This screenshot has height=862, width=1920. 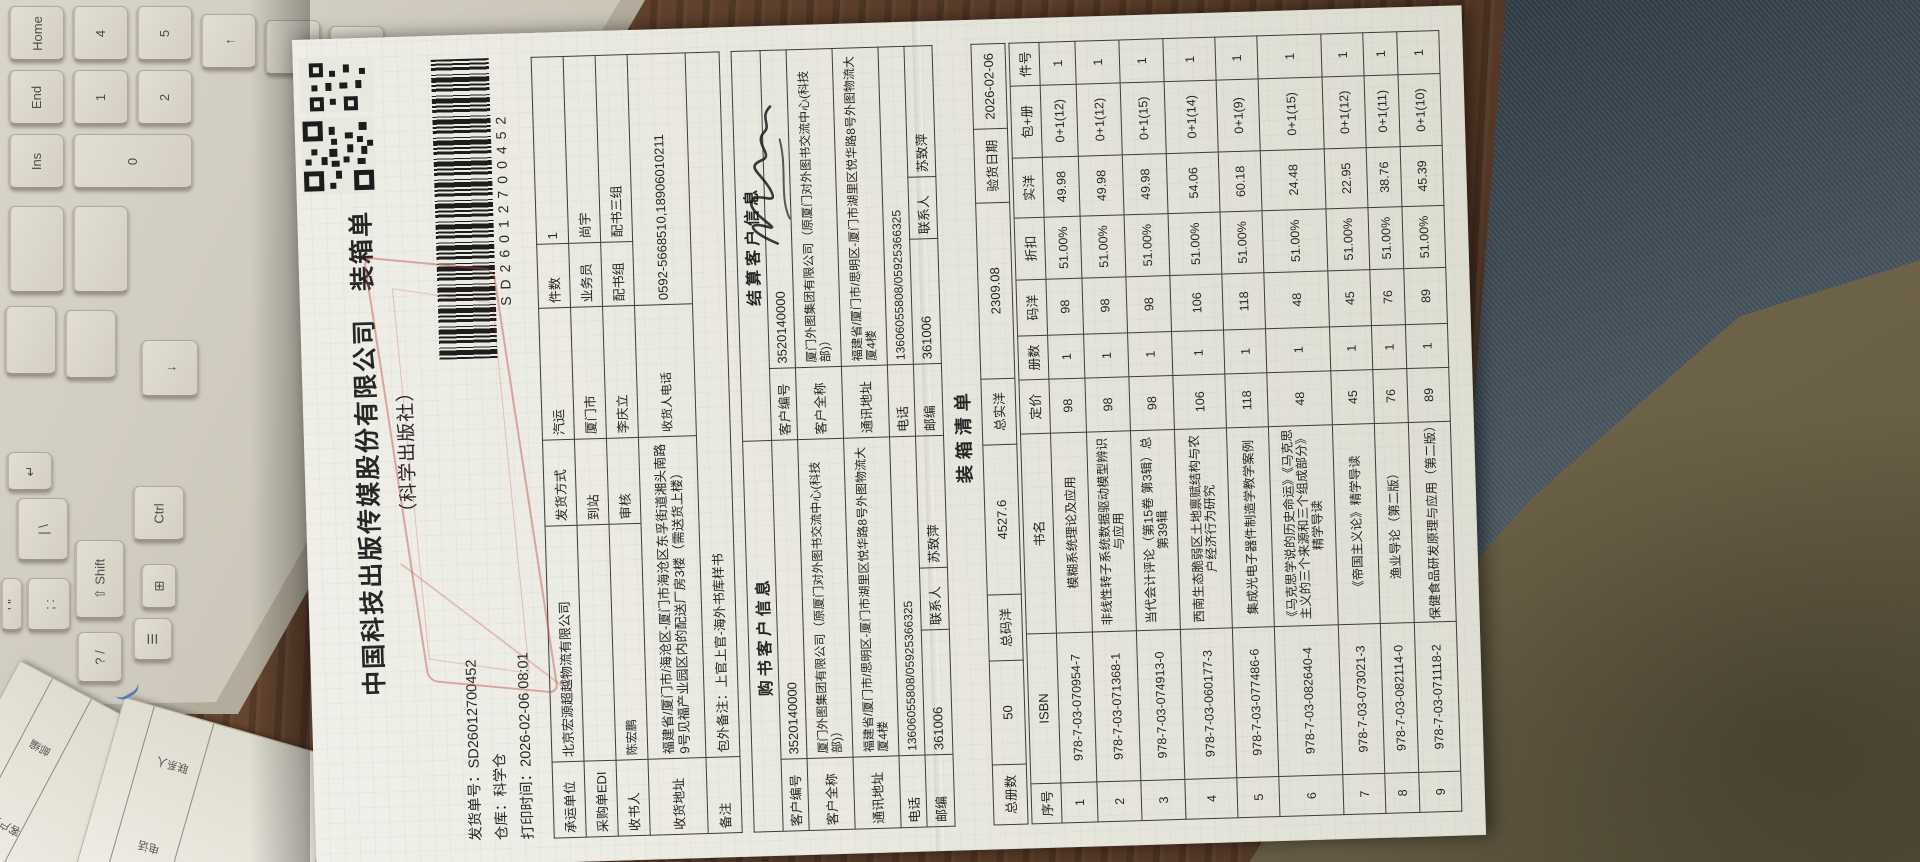 I want to click on col-pack: 包+册, so click(x=1026, y=122).